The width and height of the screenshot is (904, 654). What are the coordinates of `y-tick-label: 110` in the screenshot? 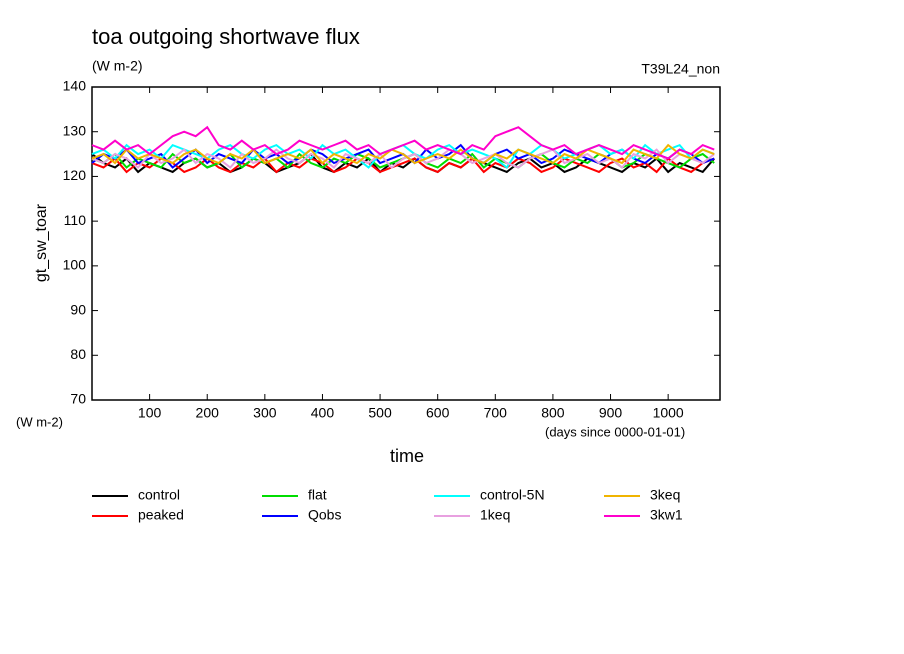 It's located at (75, 220).